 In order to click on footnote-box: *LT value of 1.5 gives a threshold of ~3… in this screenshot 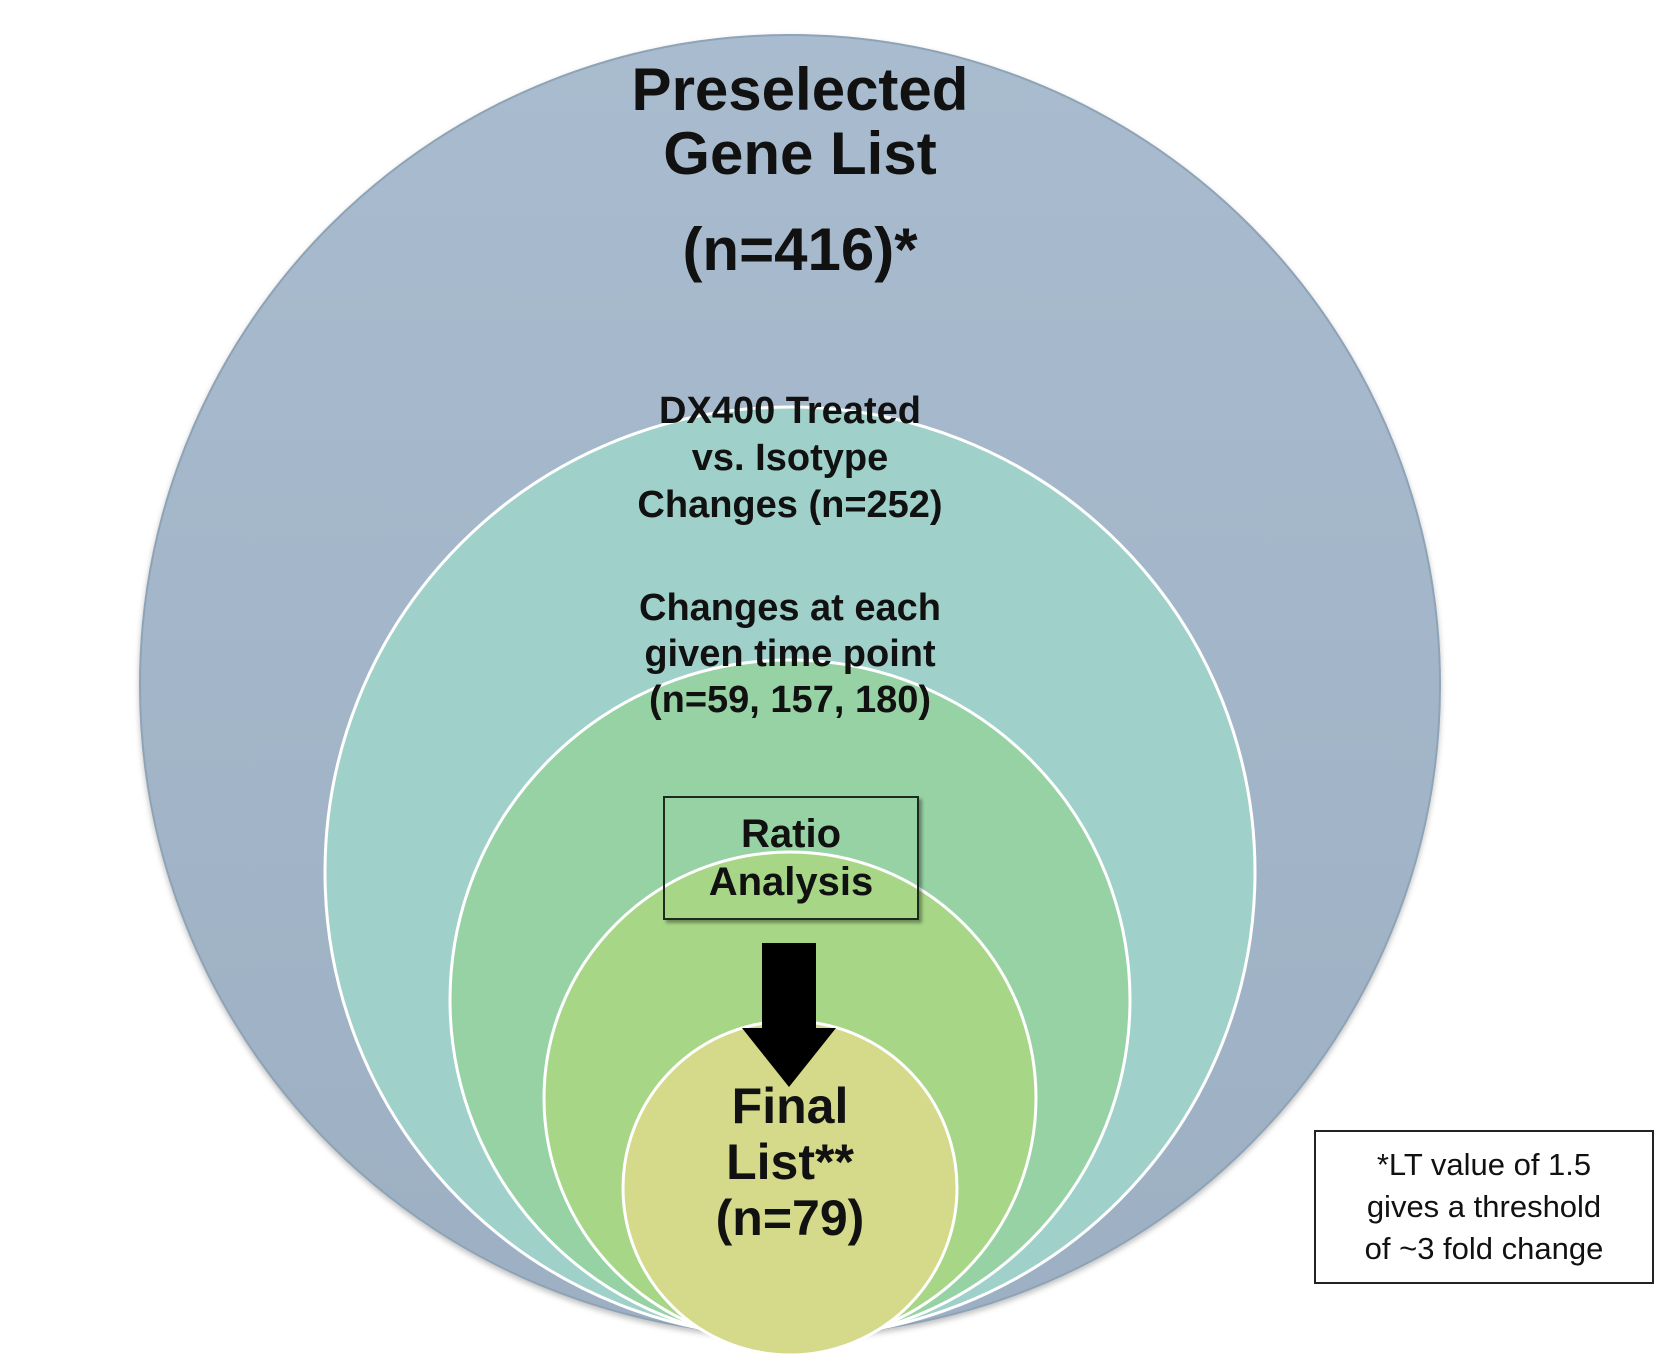, I will do `click(1484, 1207)`.